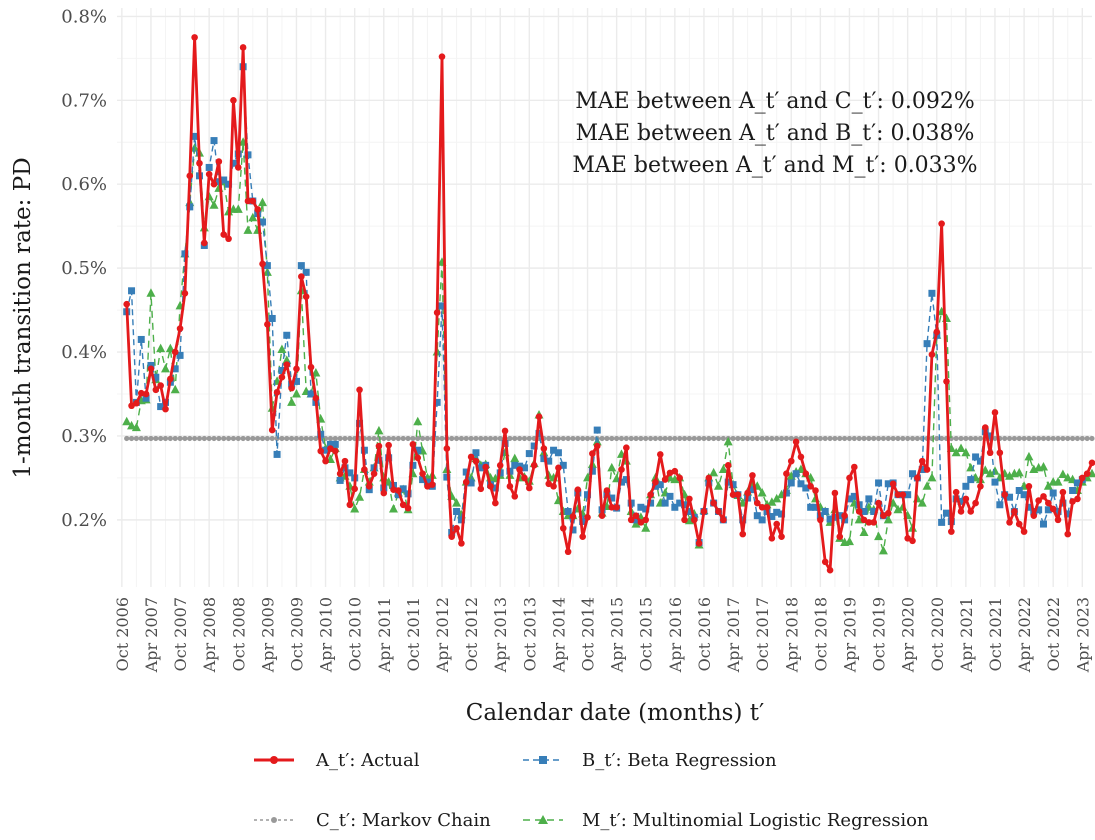 This screenshot has height=840, width=1095. Describe the element at coordinates (646, 634) in the screenshot. I see `x-tick-label: Oct 2015` at that location.